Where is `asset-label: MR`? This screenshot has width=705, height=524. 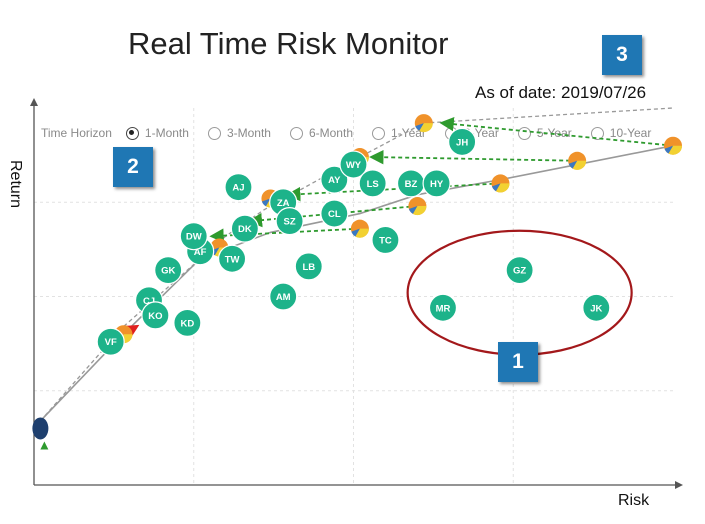
asset-label: MR is located at coordinates (443, 308).